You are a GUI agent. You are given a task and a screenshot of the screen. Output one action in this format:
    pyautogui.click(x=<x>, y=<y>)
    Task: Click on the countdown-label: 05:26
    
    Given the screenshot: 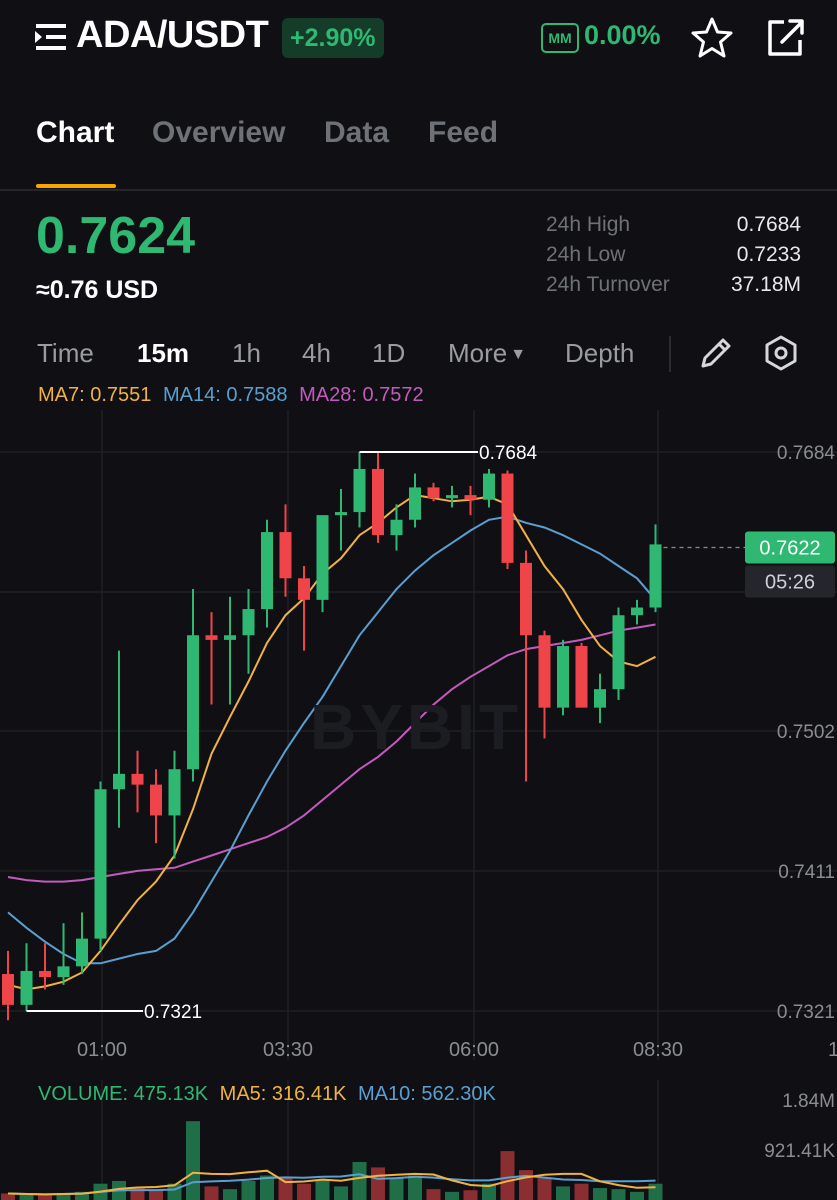 What is the action you would take?
    pyautogui.click(x=790, y=582)
    